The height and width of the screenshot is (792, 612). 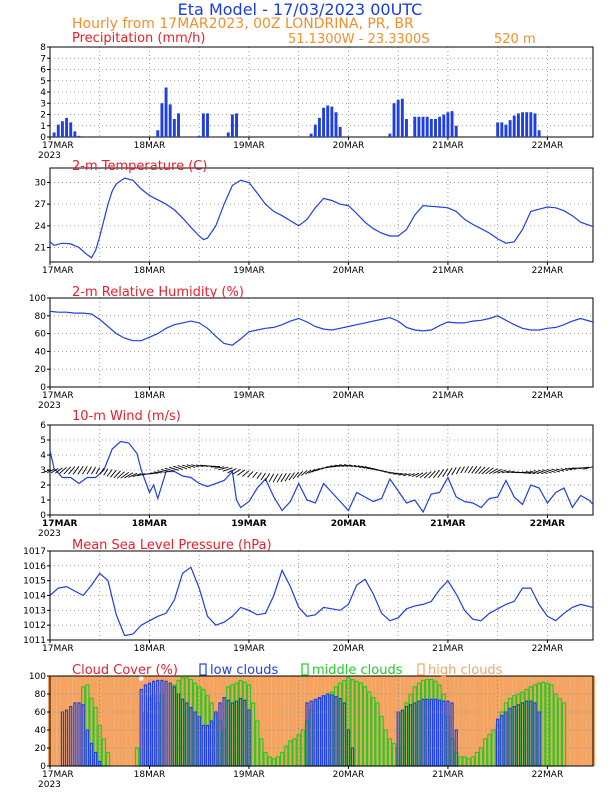 What do you see at coordinates (43, 71) in the screenshot?
I see `y-tick-label: 6` at bounding box center [43, 71].